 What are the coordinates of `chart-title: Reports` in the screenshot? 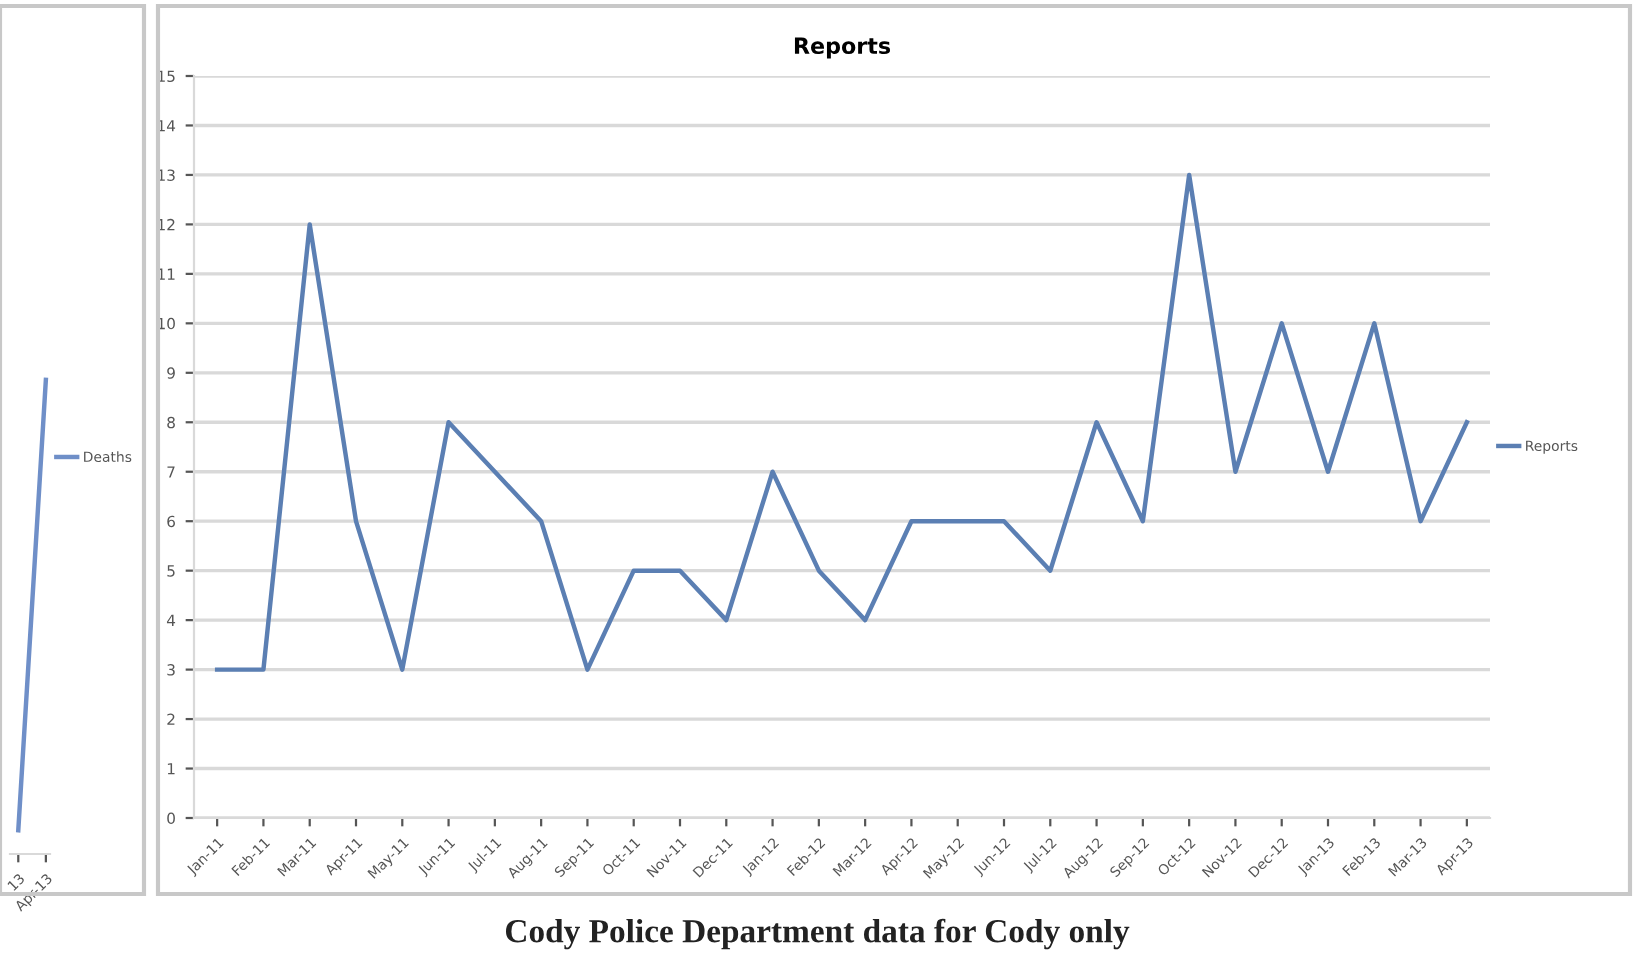 It's located at (842, 48).